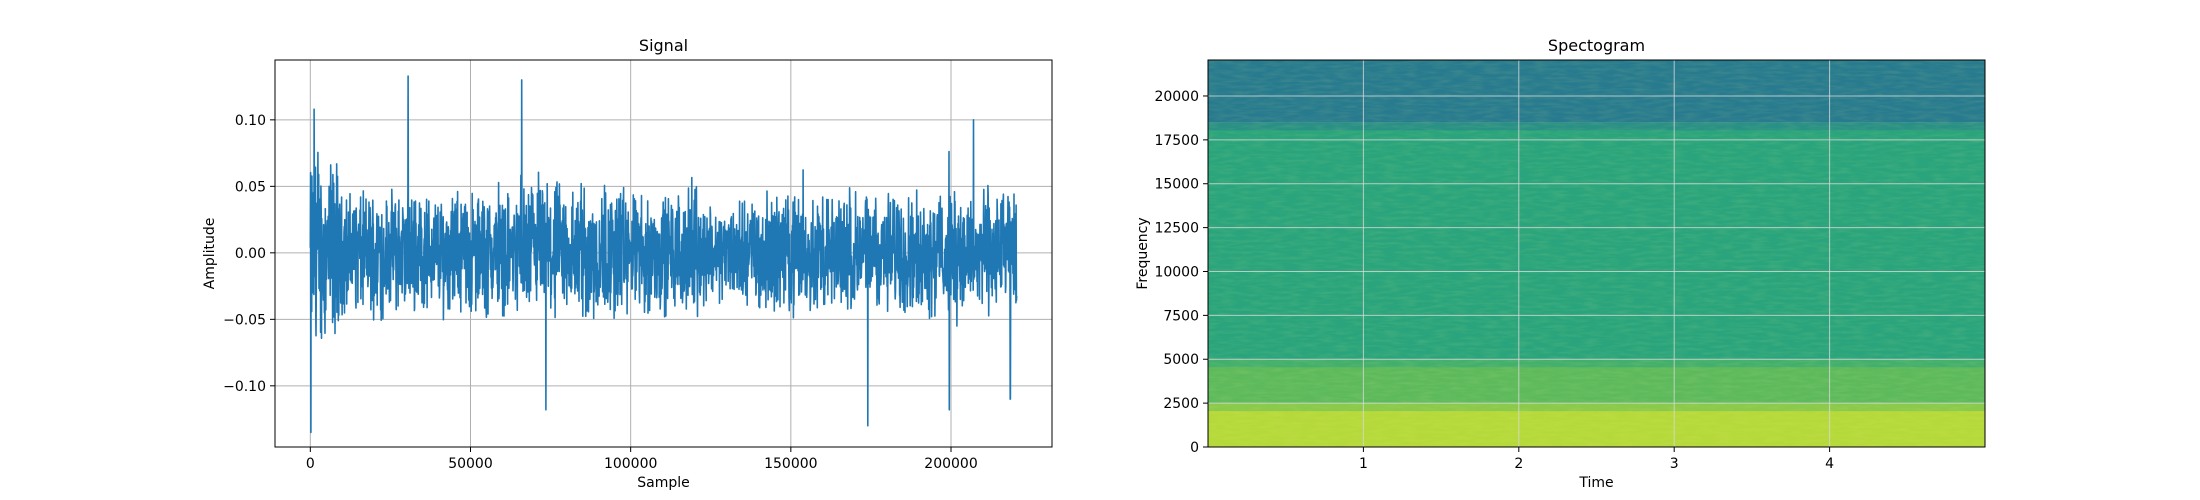 This screenshot has height=500, width=2200. What do you see at coordinates (630, 464) in the screenshot?
I see `signal-x-tick-label: 100000` at bounding box center [630, 464].